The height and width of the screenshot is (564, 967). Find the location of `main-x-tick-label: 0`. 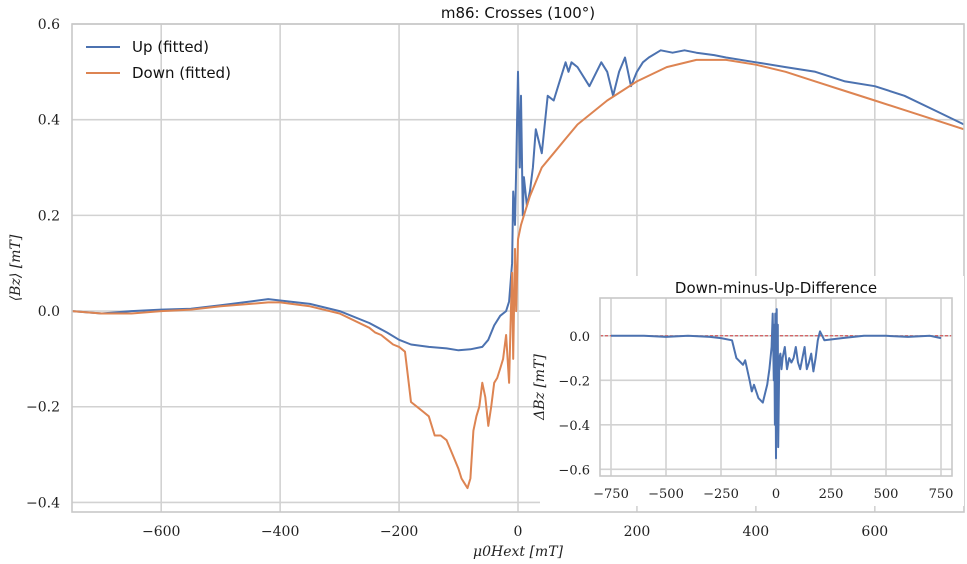

main-x-tick-label: 0 is located at coordinates (518, 532).